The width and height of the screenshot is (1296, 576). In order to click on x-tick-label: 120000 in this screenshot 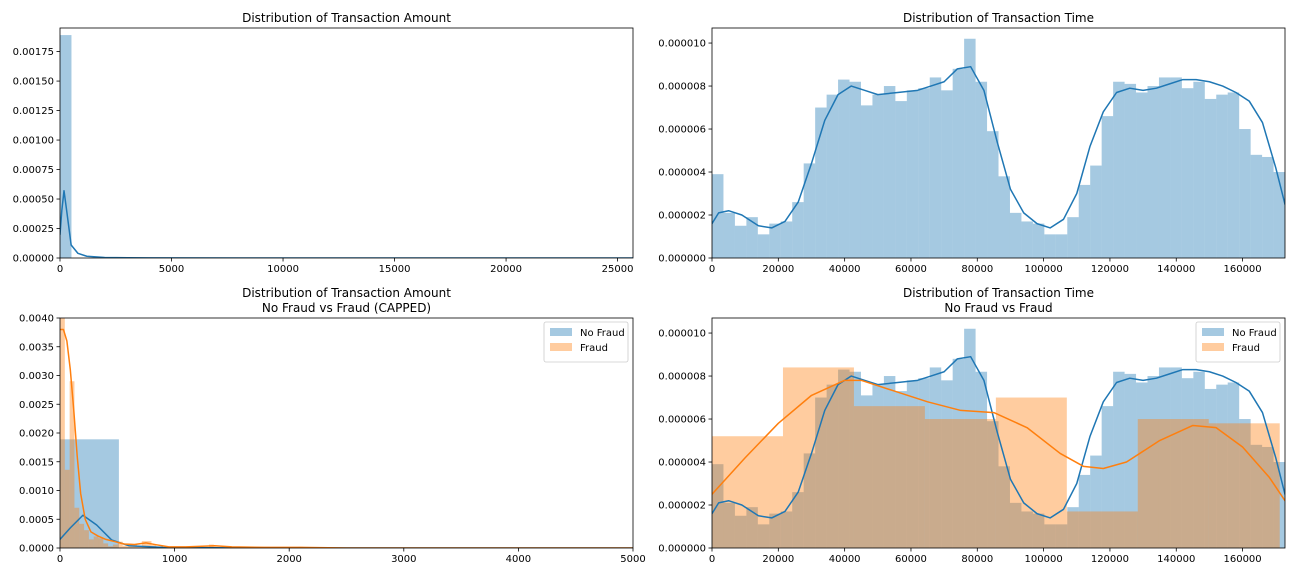, I will do `click(1110, 269)`.